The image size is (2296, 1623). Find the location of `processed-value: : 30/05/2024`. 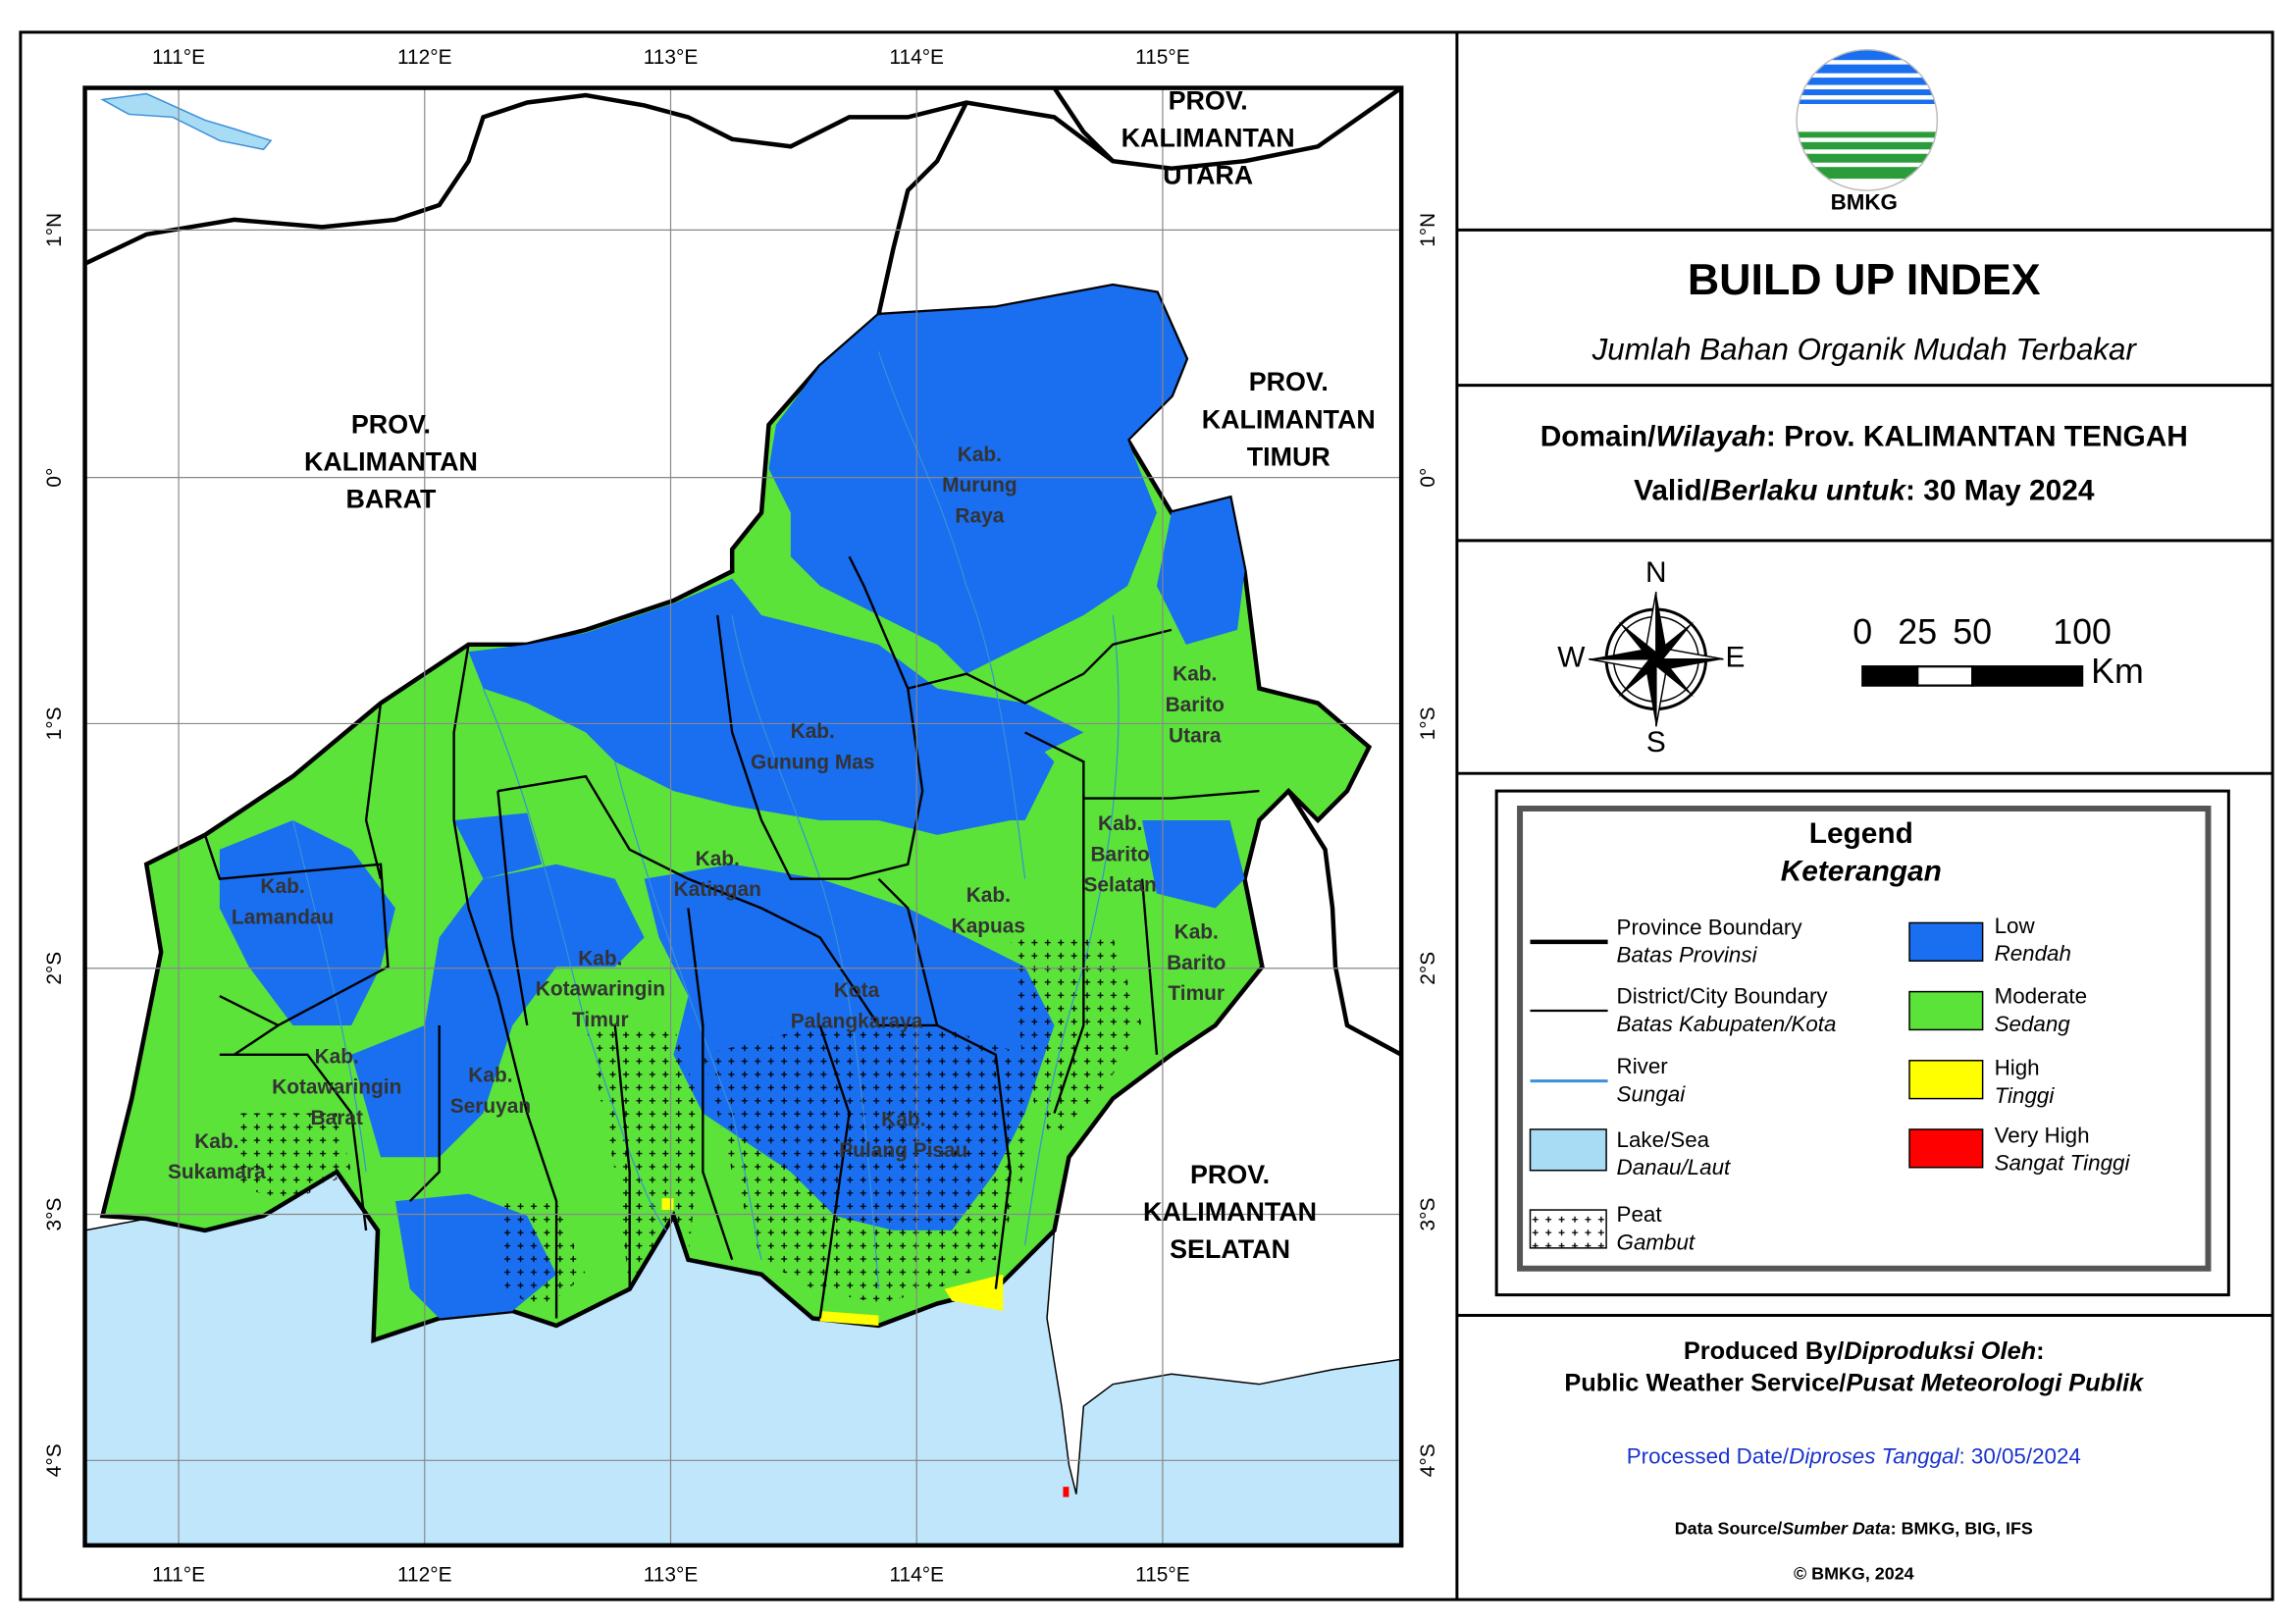

processed-value: : 30/05/2024 is located at coordinates (2019, 1455).